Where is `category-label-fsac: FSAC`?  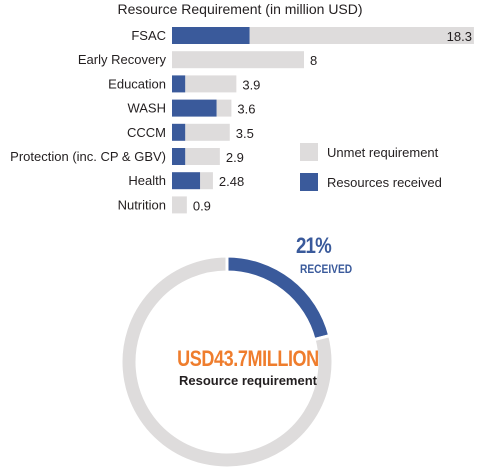 category-label-fsac: FSAC is located at coordinates (148, 35).